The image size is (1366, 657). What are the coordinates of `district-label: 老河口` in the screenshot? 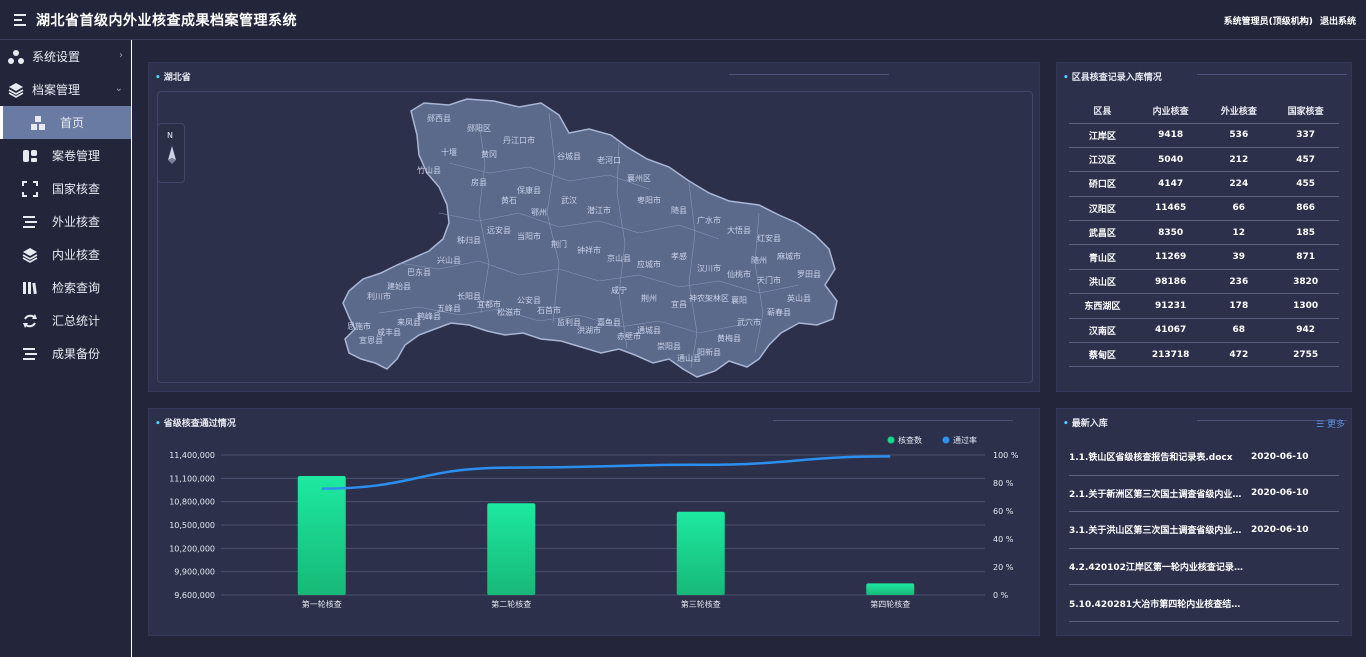 It's located at (609, 160).